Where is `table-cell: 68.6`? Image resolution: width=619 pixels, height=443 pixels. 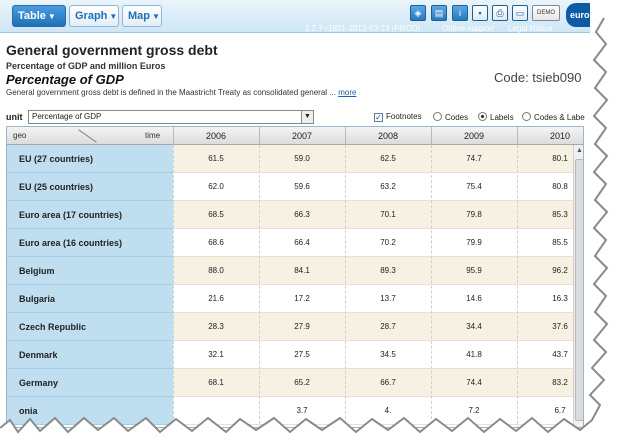 table-cell: 68.6 is located at coordinates (216, 242).